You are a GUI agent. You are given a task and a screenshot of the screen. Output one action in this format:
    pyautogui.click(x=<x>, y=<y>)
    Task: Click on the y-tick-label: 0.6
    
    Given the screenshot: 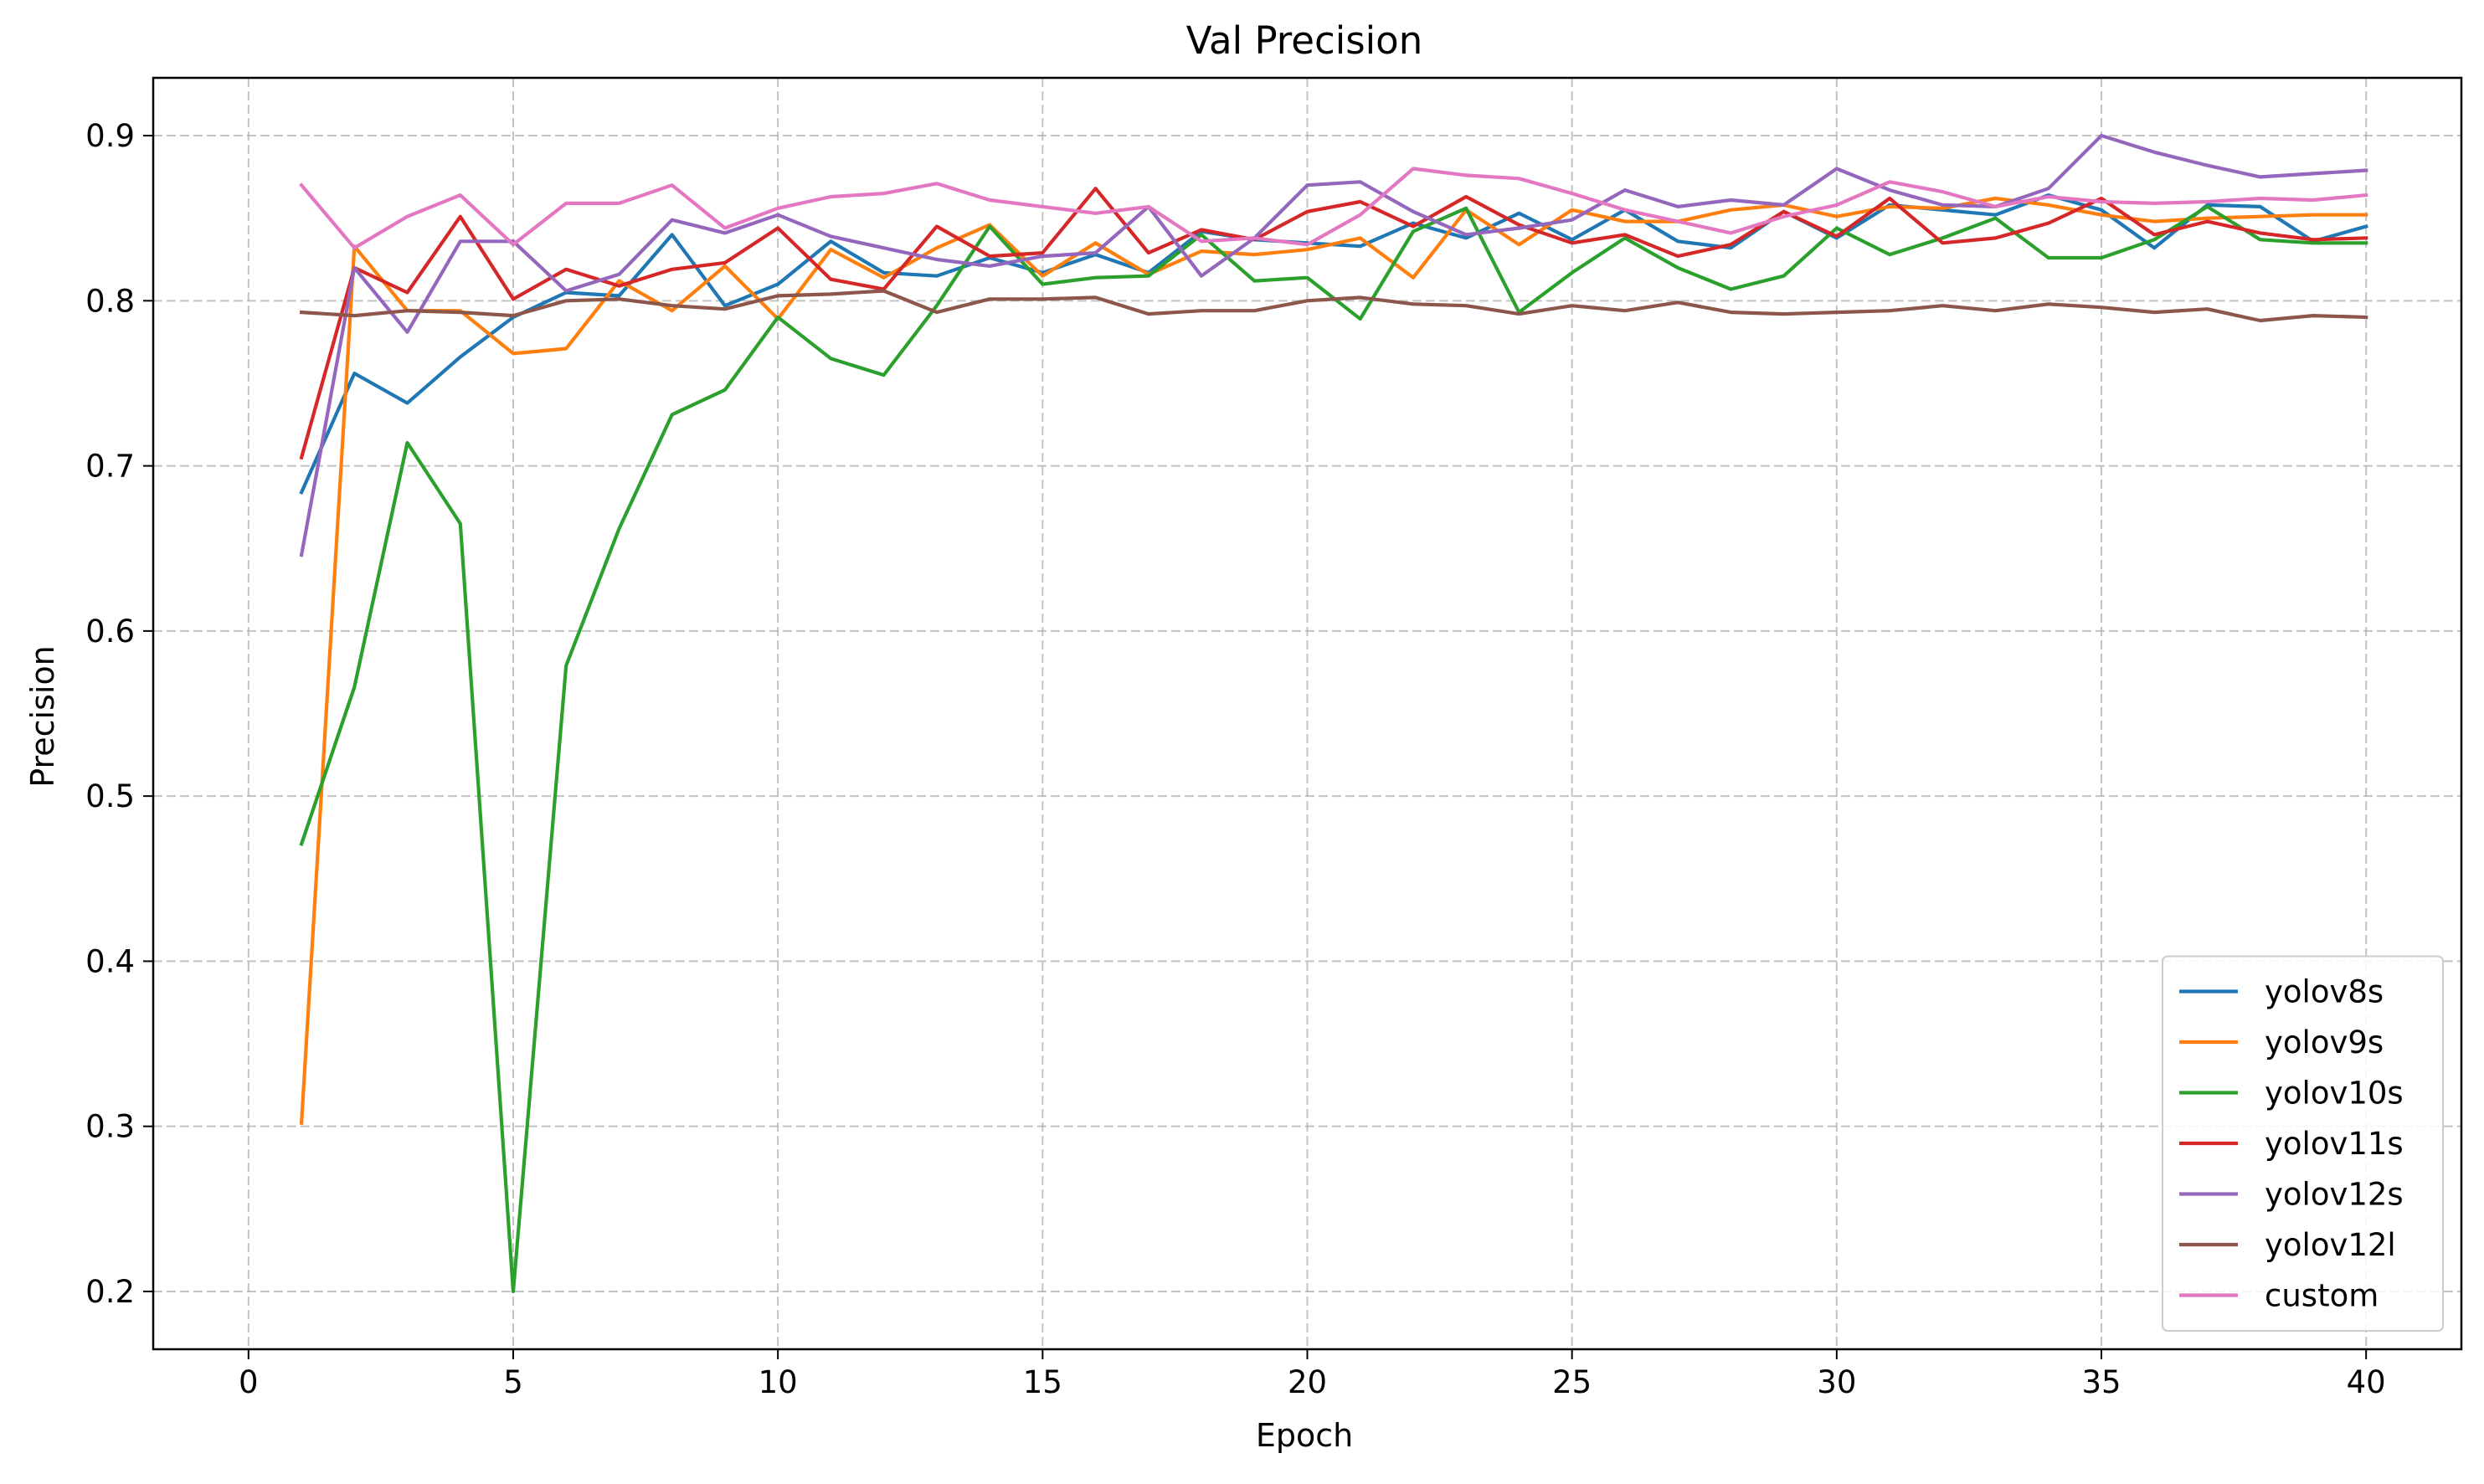 What is the action you would take?
    pyautogui.click(x=110, y=632)
    